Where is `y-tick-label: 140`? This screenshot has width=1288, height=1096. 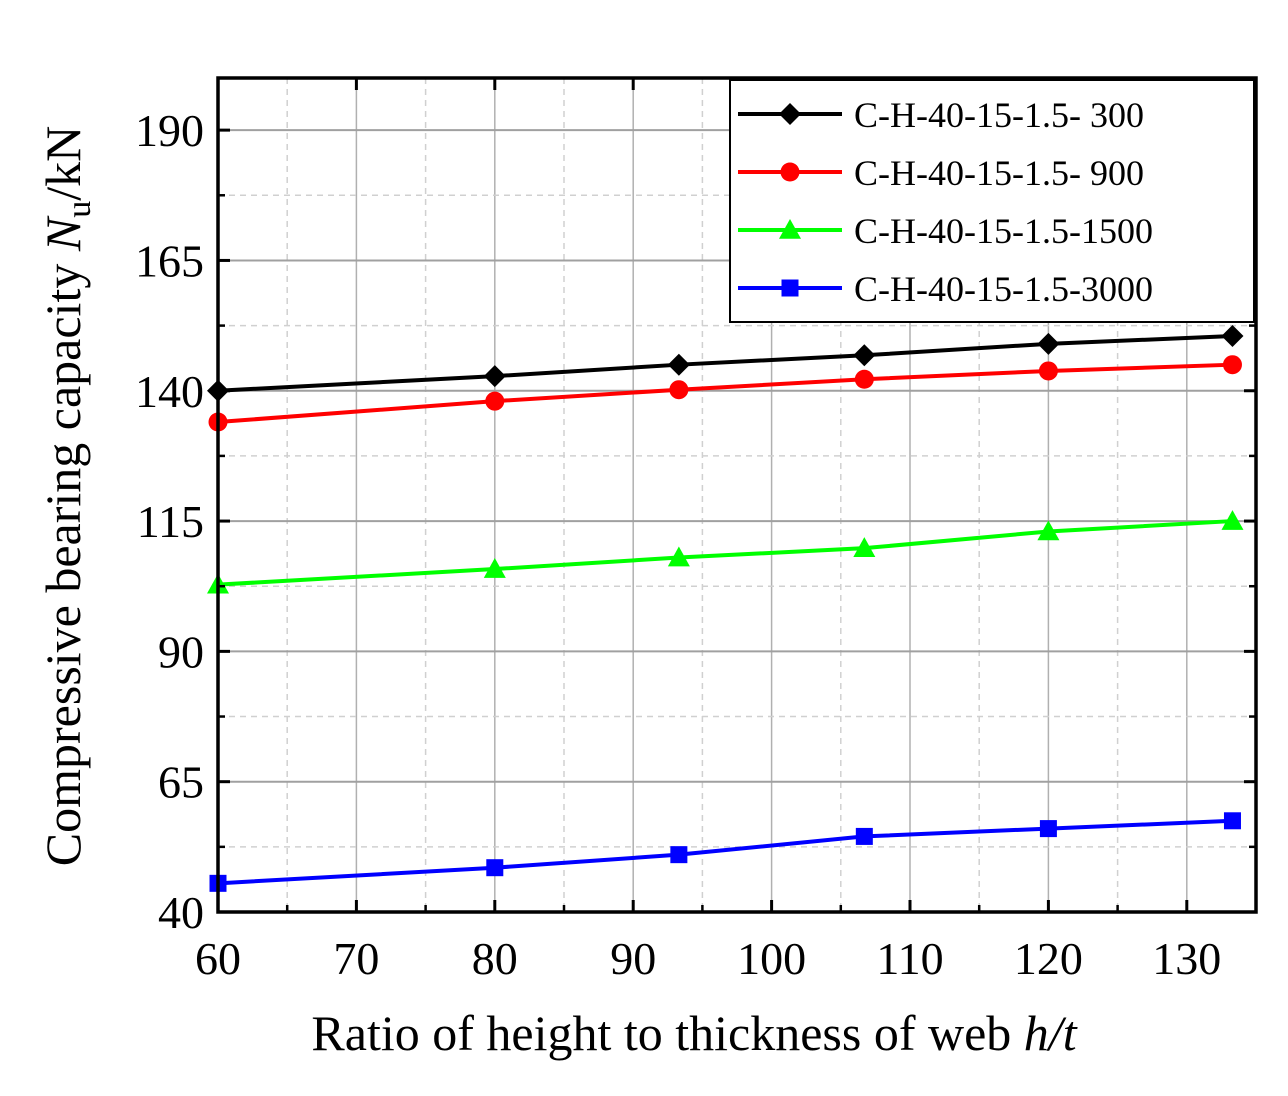
y-tick-label: 140 is located at coordinates (169, 391).